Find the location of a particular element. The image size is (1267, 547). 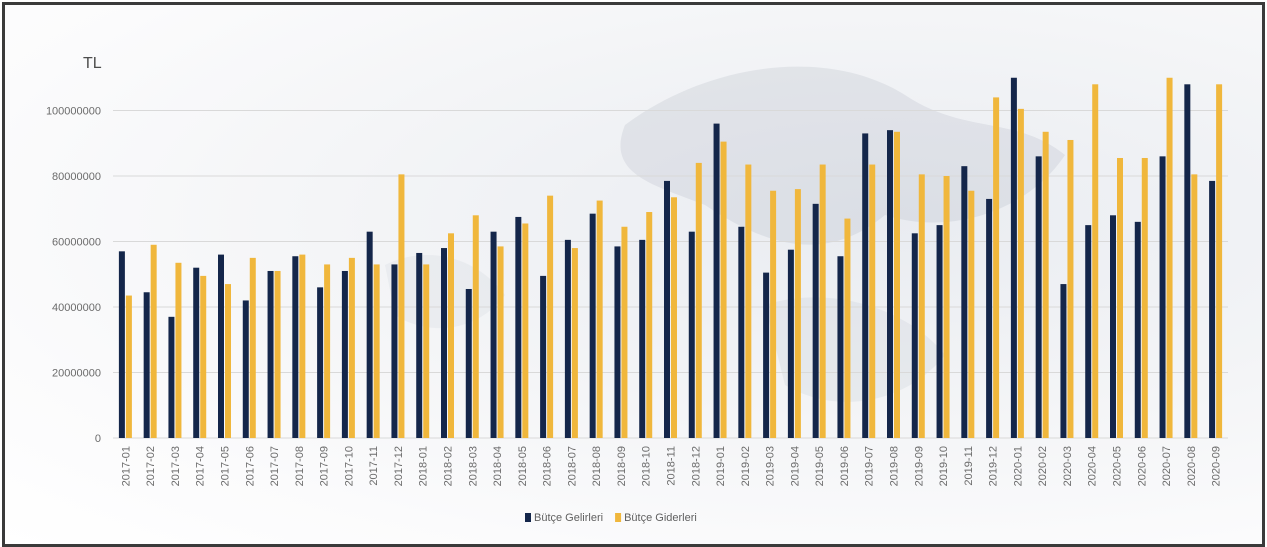

x-tick-label: 2019-03 is located at coordinates (771, 466).